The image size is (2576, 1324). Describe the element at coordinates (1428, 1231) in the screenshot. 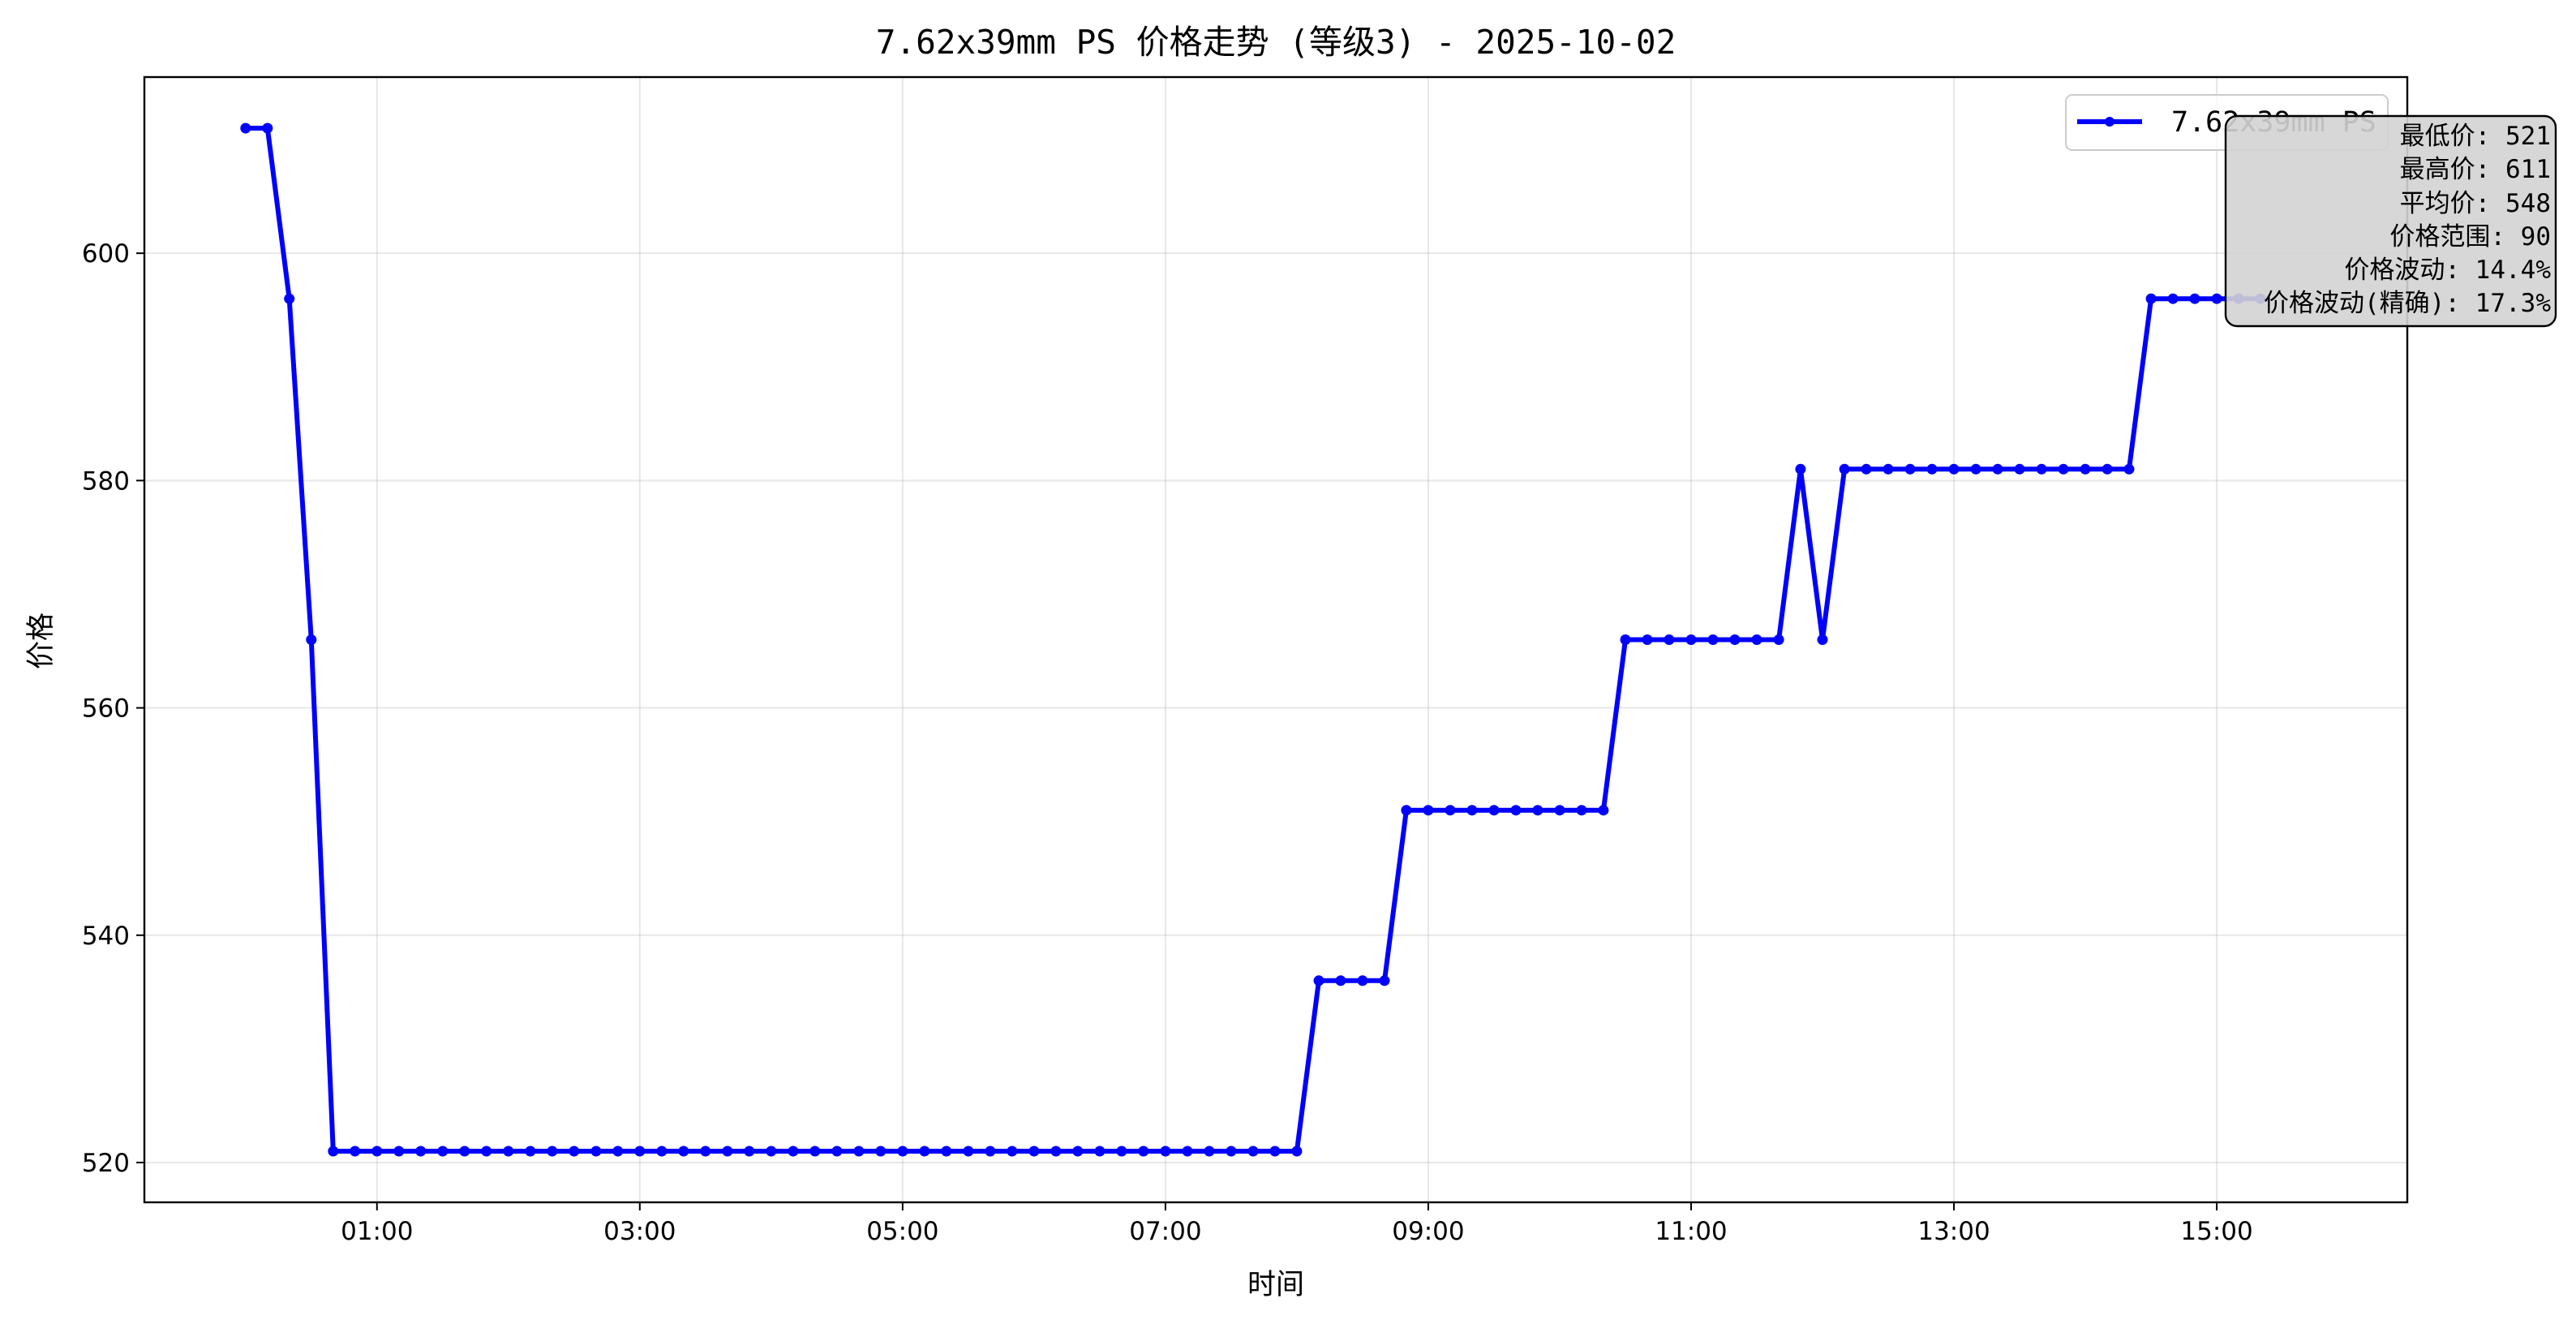

I see `x-tick-label: 09:00` at that location.